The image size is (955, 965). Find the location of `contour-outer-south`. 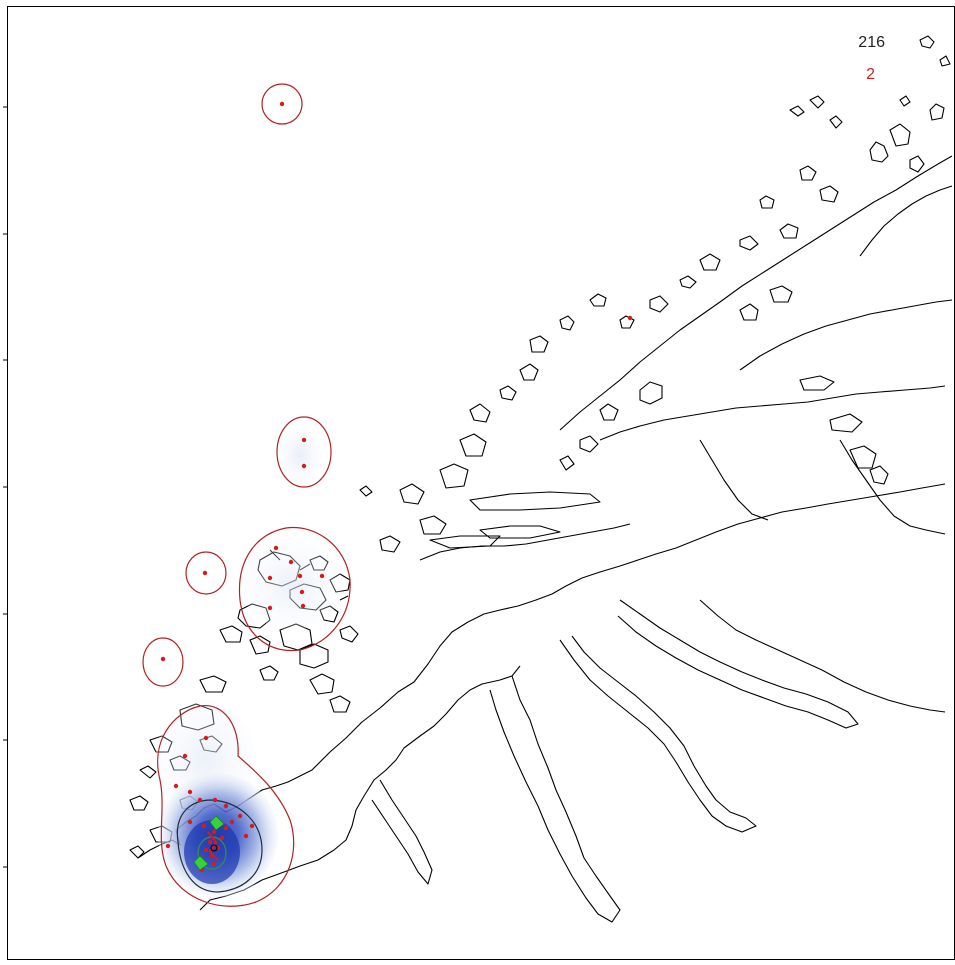

contour-outer-south is located at coordinates (226, 806).